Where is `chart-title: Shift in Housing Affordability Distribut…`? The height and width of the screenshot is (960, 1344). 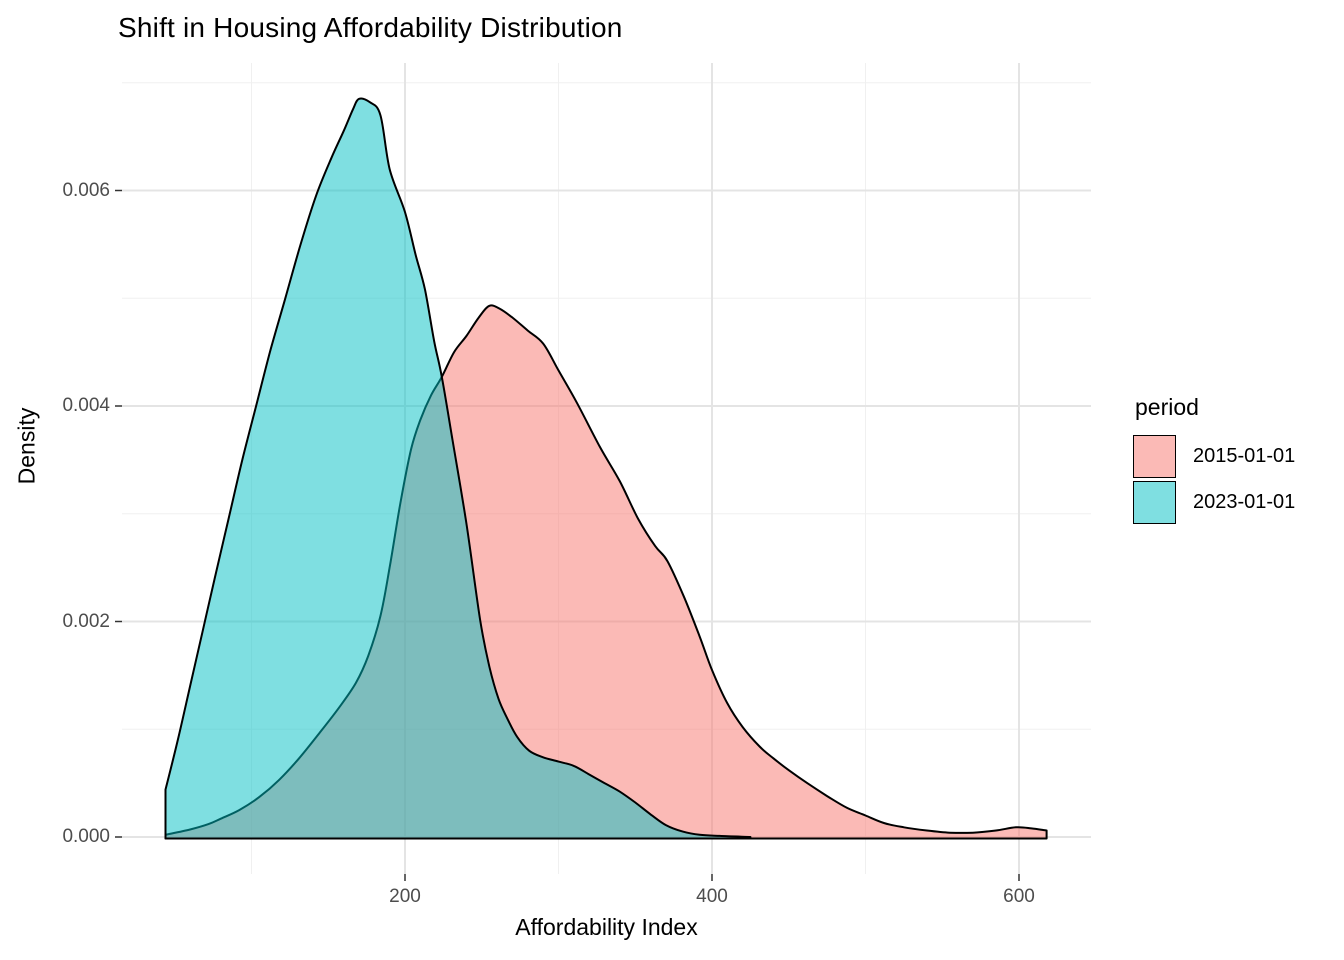
chart-title: Shift in Housing Affordability Distribut… is located at coordinates (370, 27).